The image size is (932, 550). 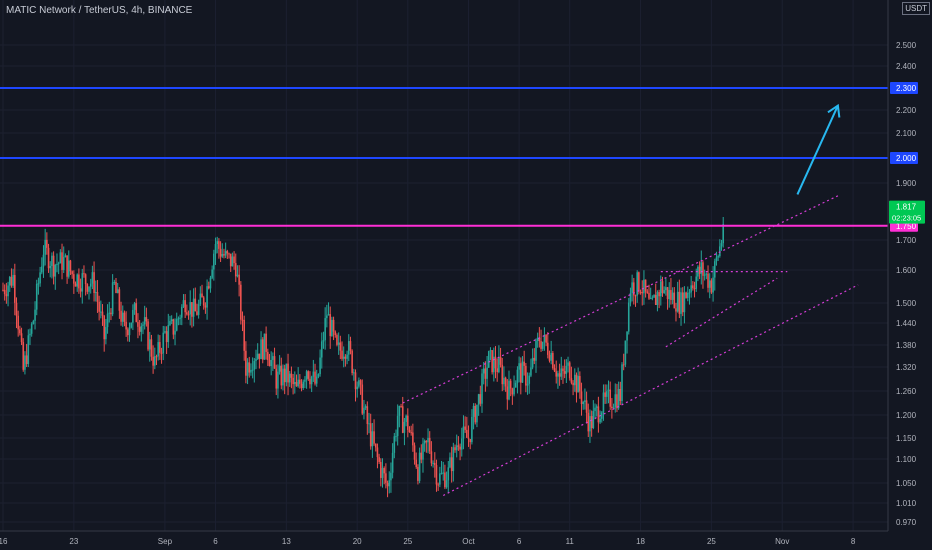 I want to click on time-axis: 16 23 Sep 6 13 20 25 Oct 6 11 18 25 Nov 8, so click(x=444, y=538).